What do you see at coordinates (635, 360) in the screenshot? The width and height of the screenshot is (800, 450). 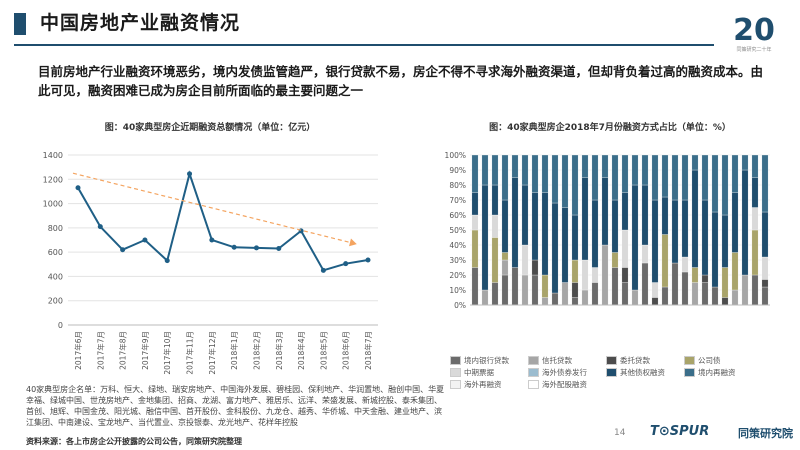 I see `legend-label: 委托贷款` at bounding box center [635, 360].